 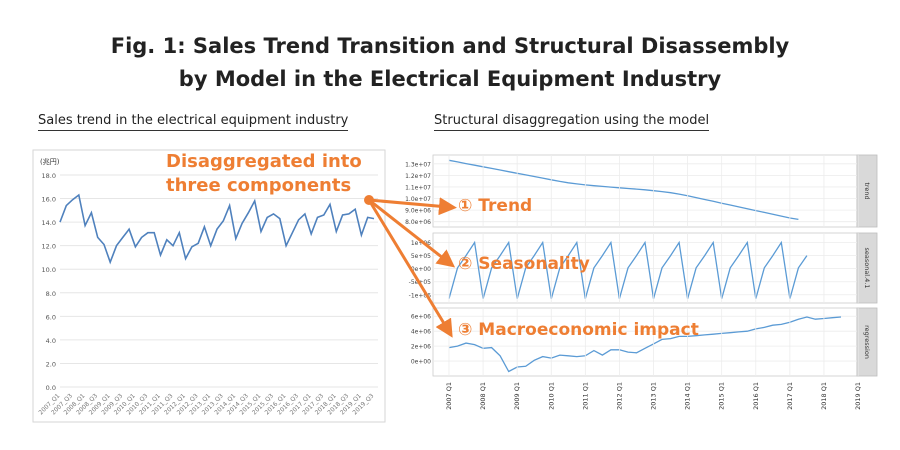 What do you see at coordinates (412, 233) in the screenshot?
I see `arrow-to-seasonality` at bounding box center [412, 233].